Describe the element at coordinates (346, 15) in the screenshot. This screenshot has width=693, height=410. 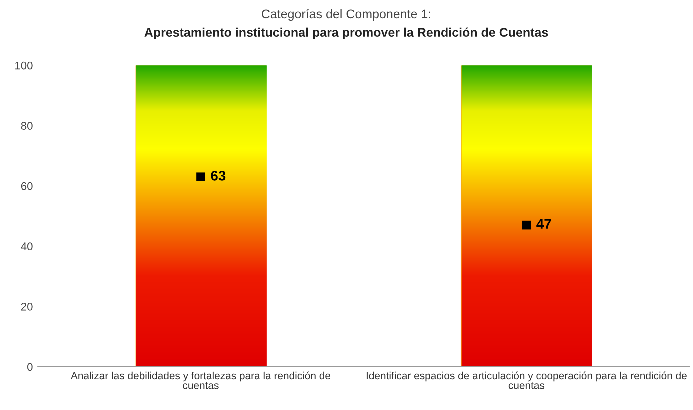
I see `chart-title: Categorías del Componente 1:` at that location.